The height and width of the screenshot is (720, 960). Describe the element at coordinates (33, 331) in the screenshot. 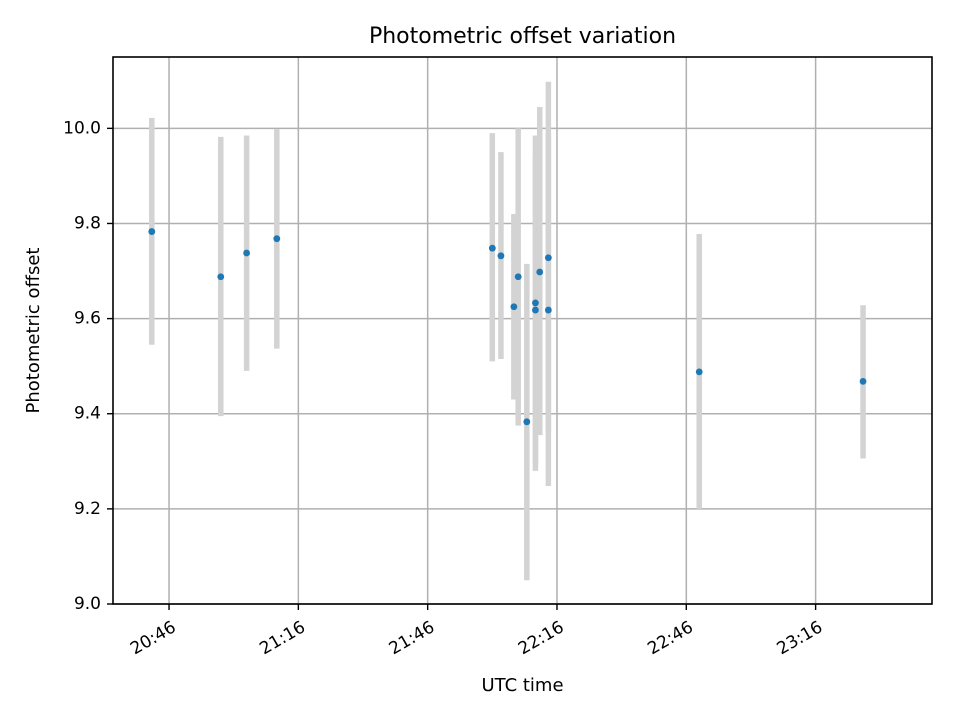

I see `y-axis-label: Photometric offset` at that location.